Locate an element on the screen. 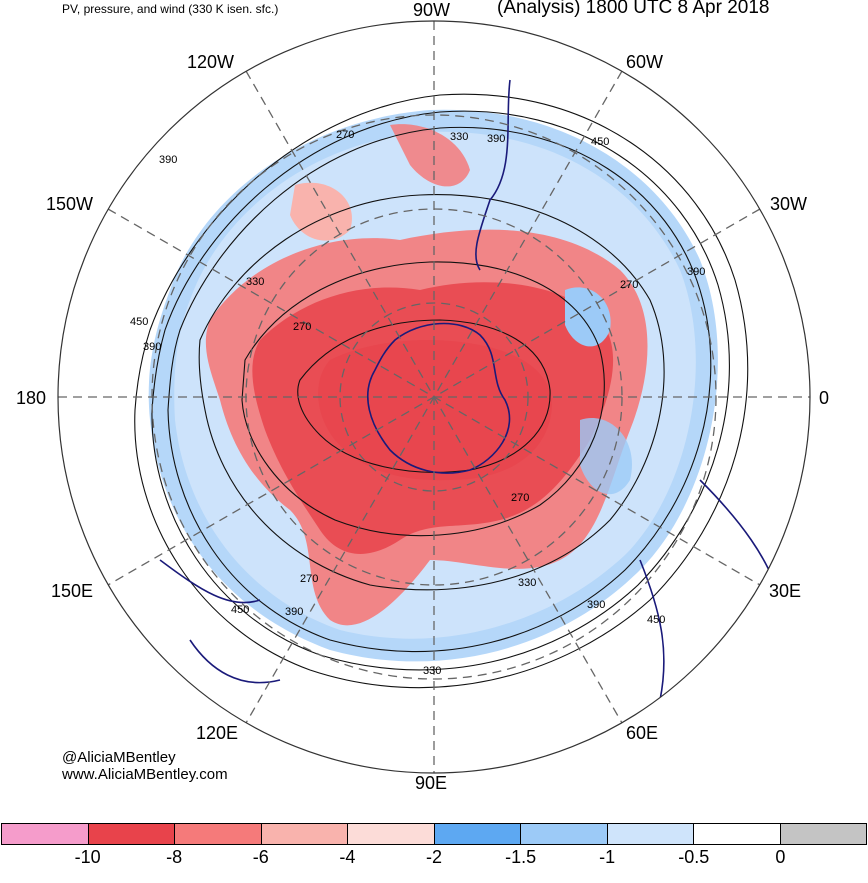  lon-label-180: 180 is located at coordinates (31, 398).